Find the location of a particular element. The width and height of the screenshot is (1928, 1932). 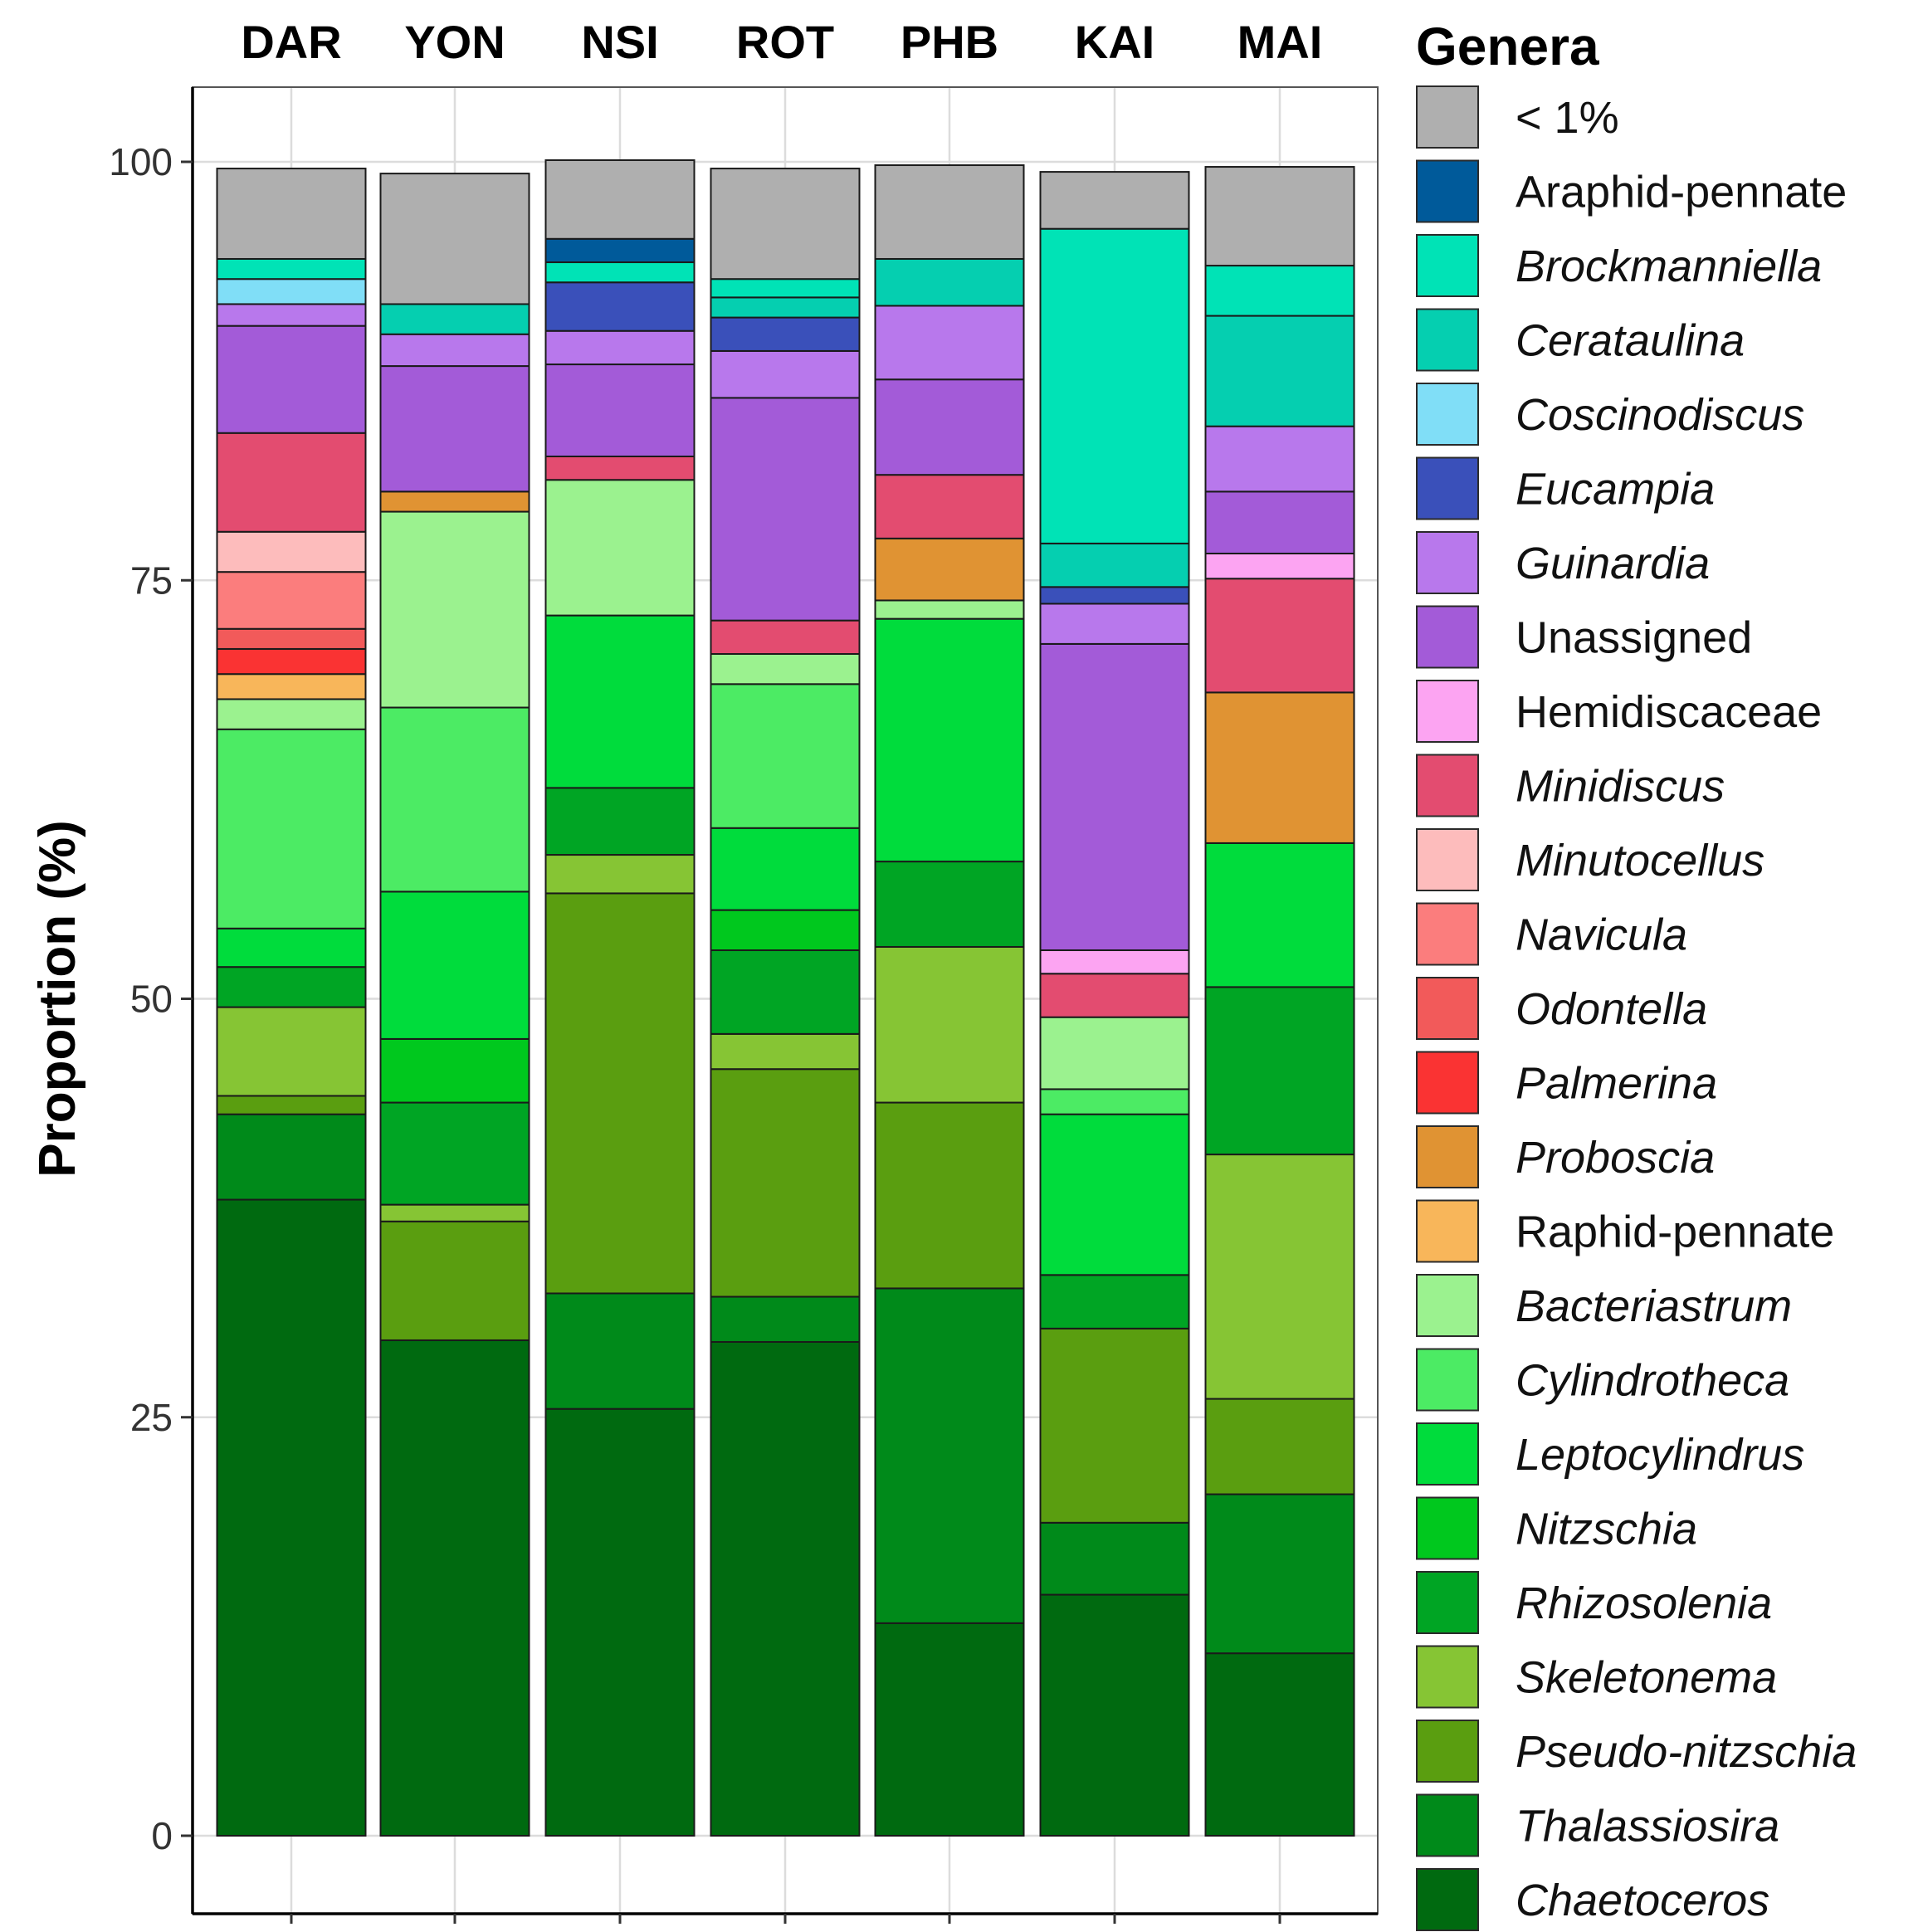

legend-item-coscinodiscus: Coscinodiscus is located at coordinates (1610, 415).